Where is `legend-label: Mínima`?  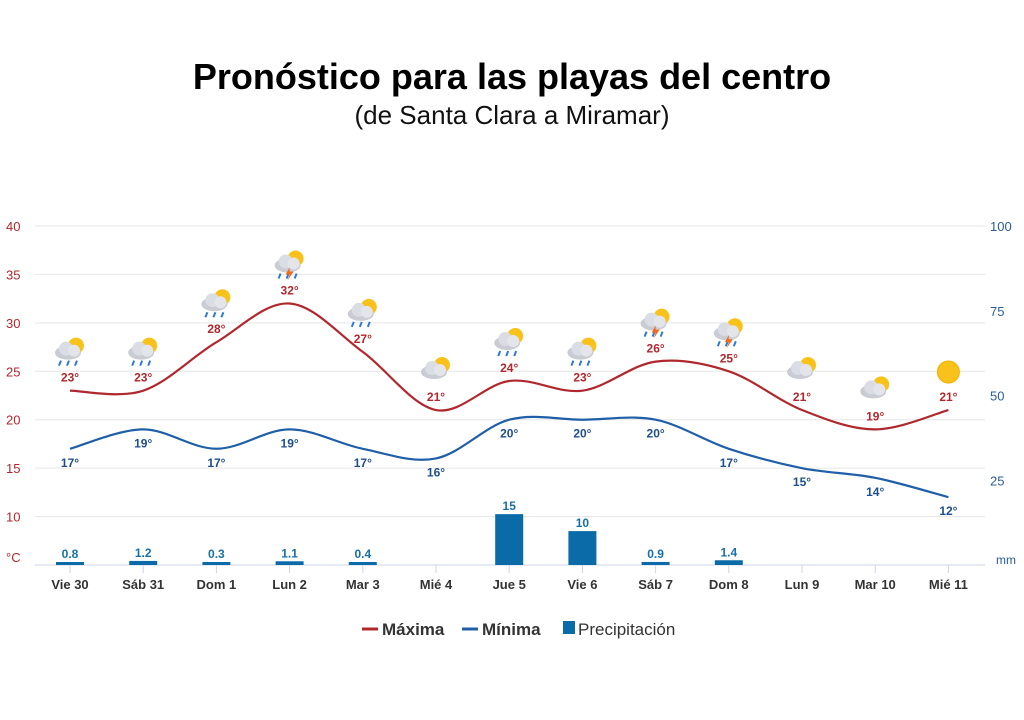
legend-label: Mínima is located at coordinates (511, 629).